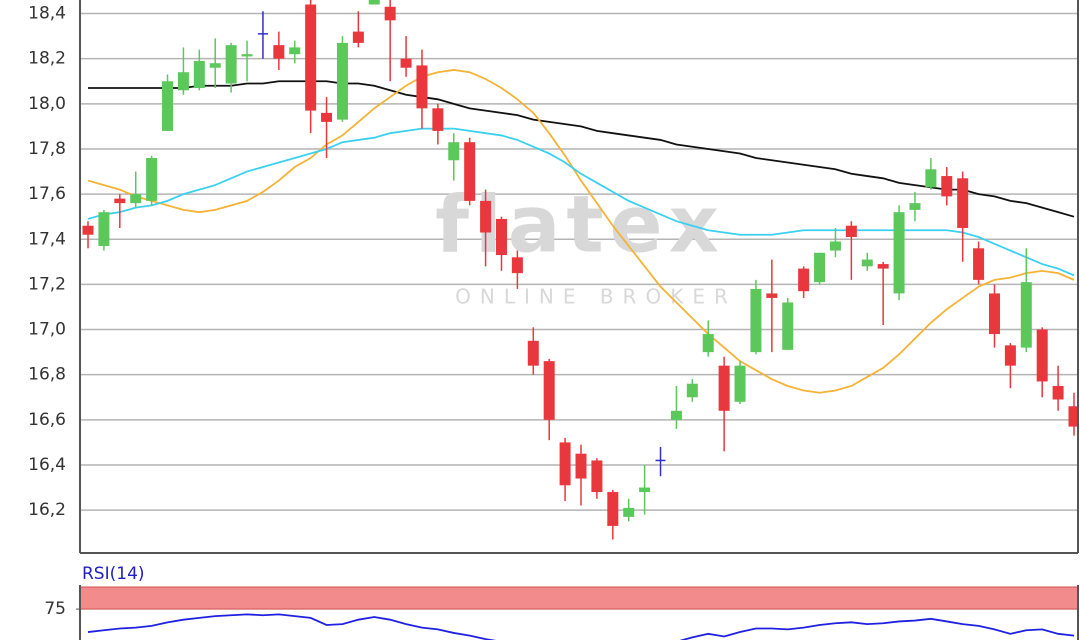  Describe the element at coordinates (47, 375) in the screenshot. I see `y-tick-label: 16,8` at that location.